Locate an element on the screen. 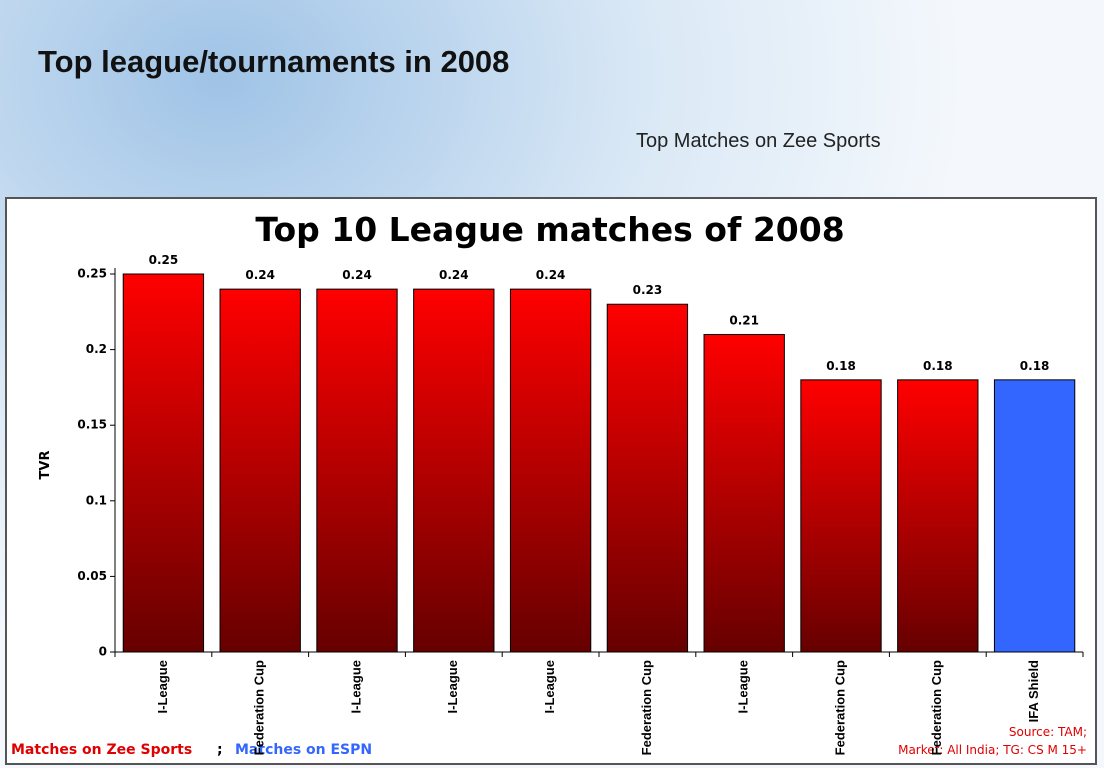 The image size is (1104, 768). y-tick-label: 0.15 is located at coordinates (92, 425).